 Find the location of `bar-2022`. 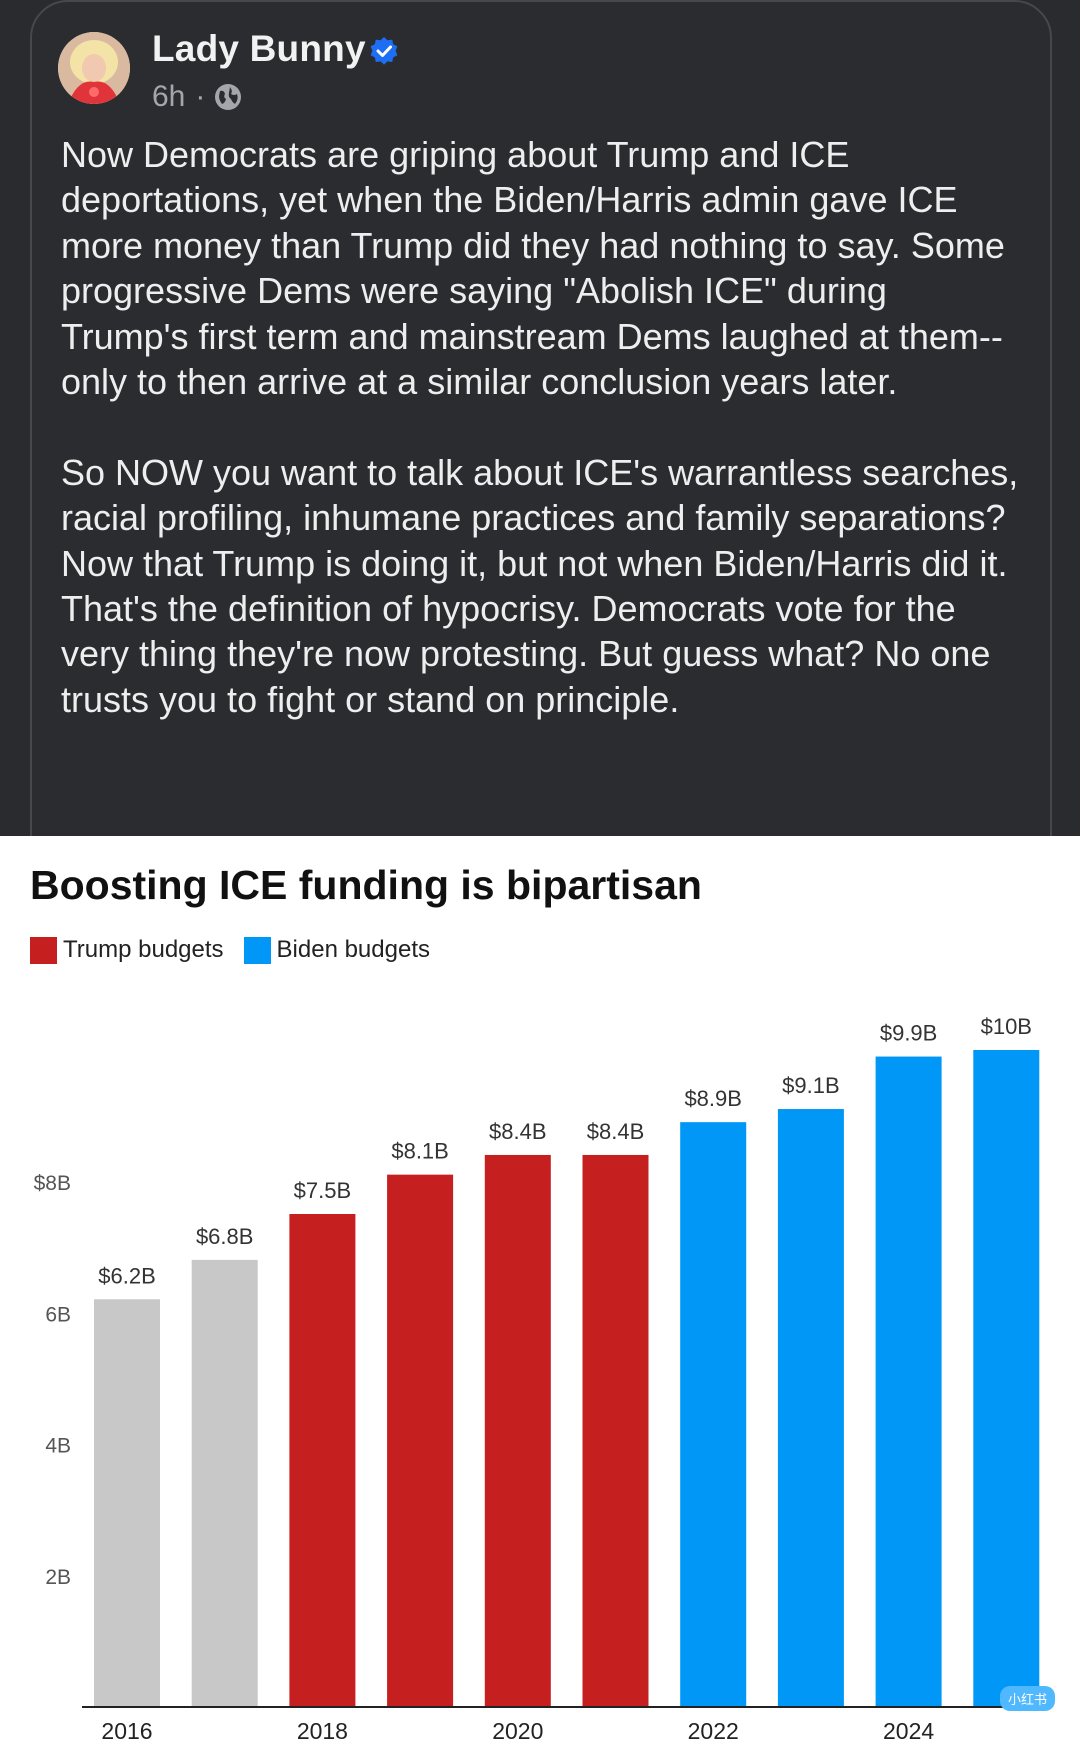

bar-2022 is located at coordinates (713, 1414).